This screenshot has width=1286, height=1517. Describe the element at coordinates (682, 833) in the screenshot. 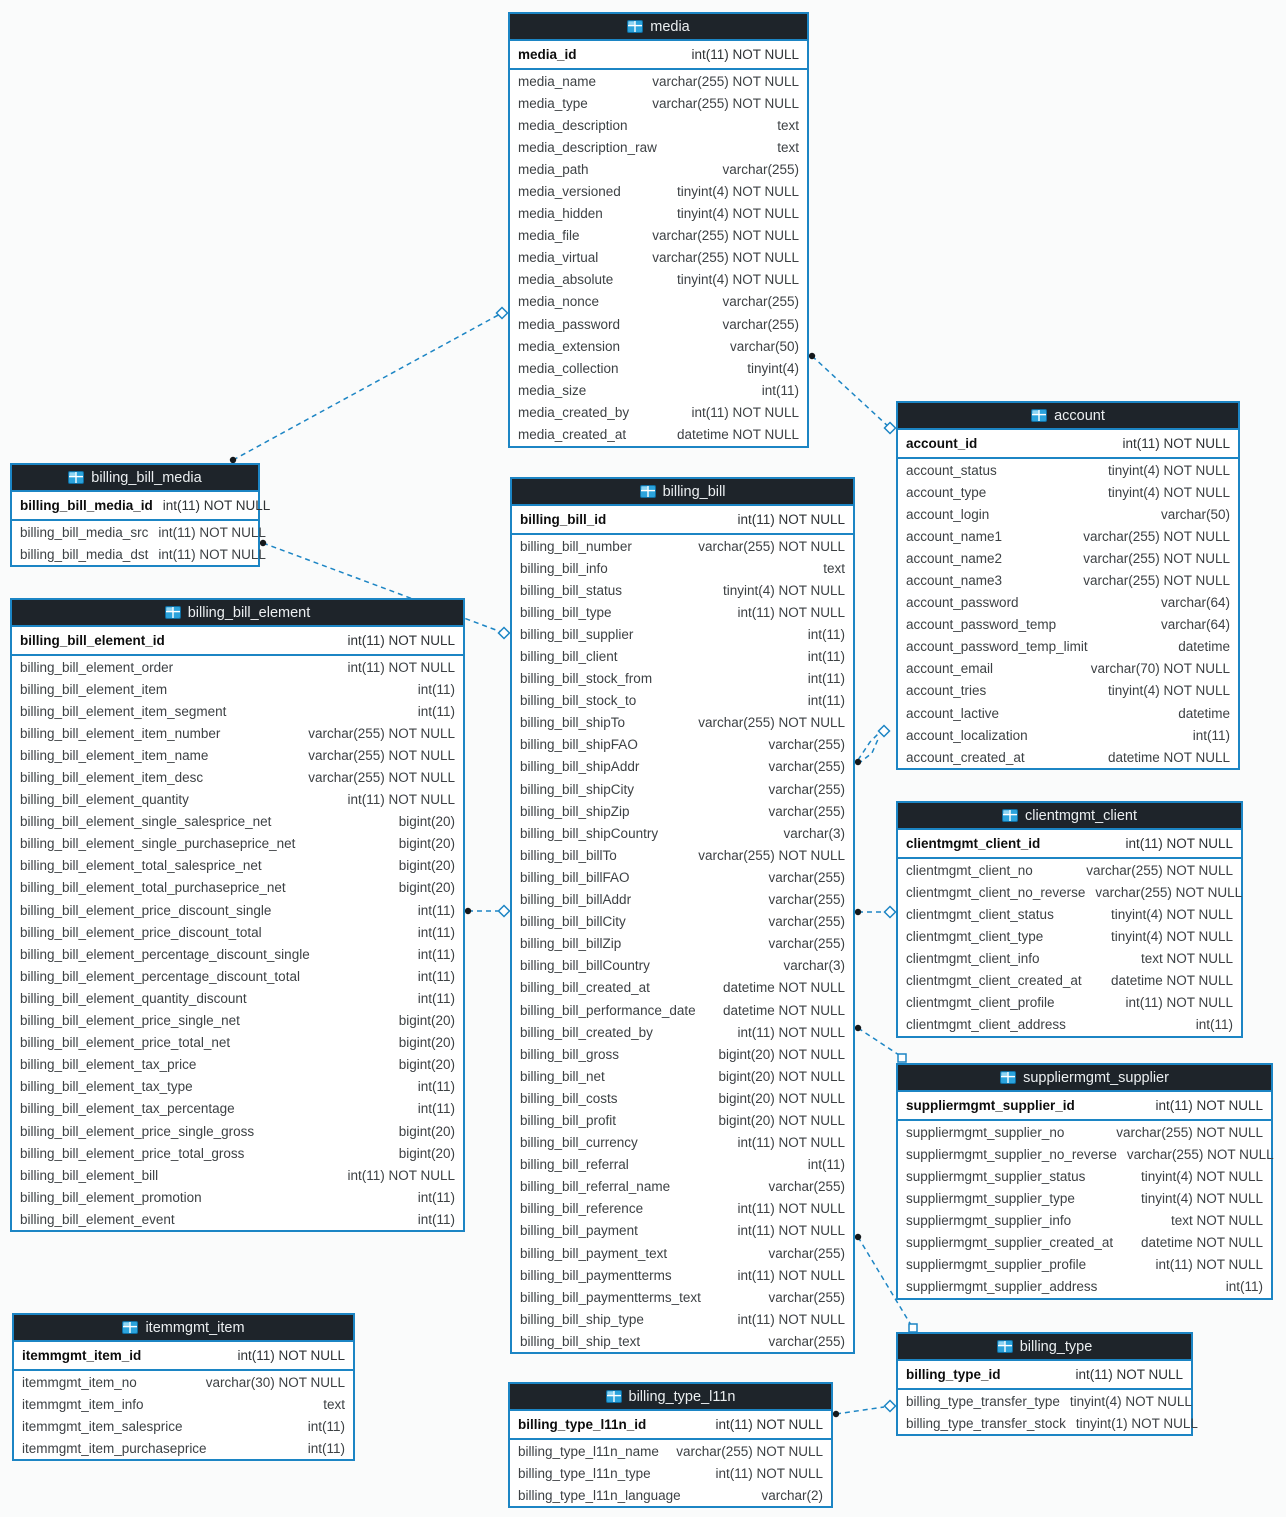

I see `field-row: billing_bill_shipCountry varchar(3)` at that location.